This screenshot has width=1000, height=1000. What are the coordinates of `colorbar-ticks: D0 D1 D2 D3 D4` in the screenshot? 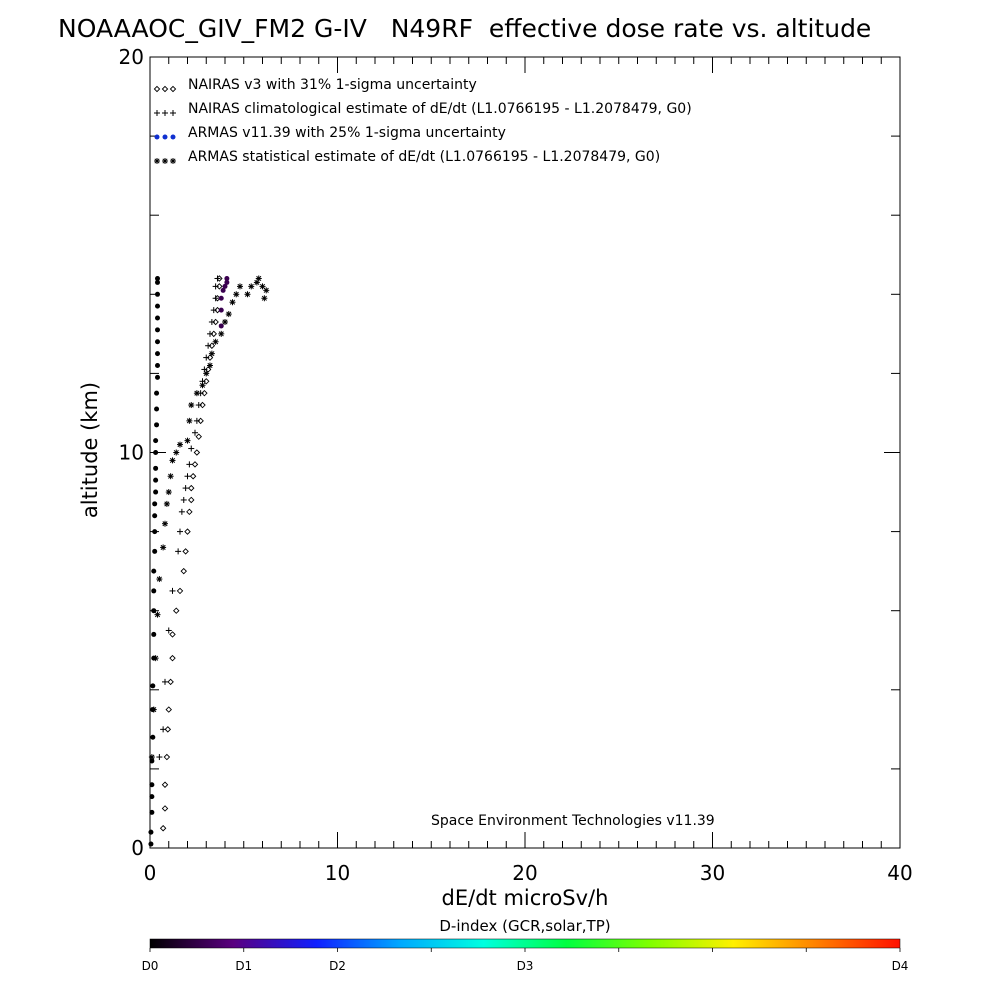 It's located at (525, 960).